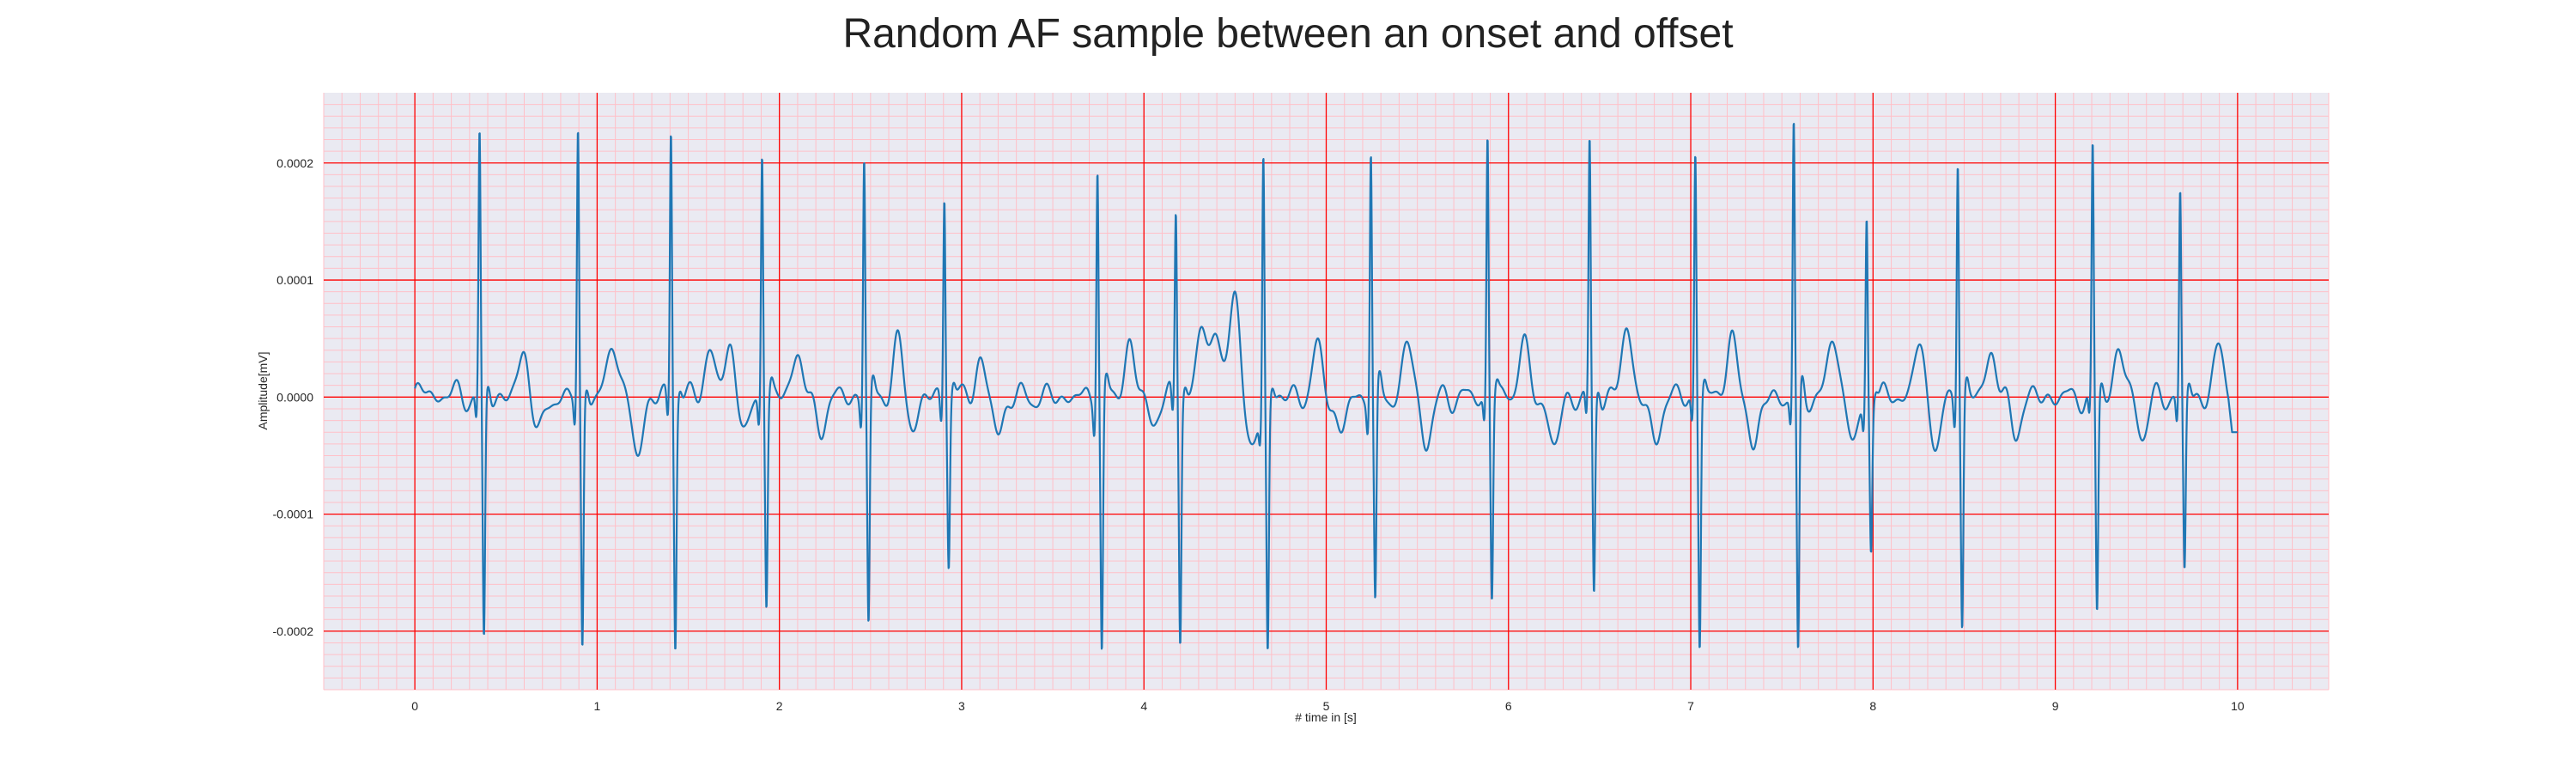 This screenshot has width=2576, height=773. I want to click on y-tick-labels: 0.0002 0.0001 0.0000 -0.0001 -0.0002, so click(293, 397).